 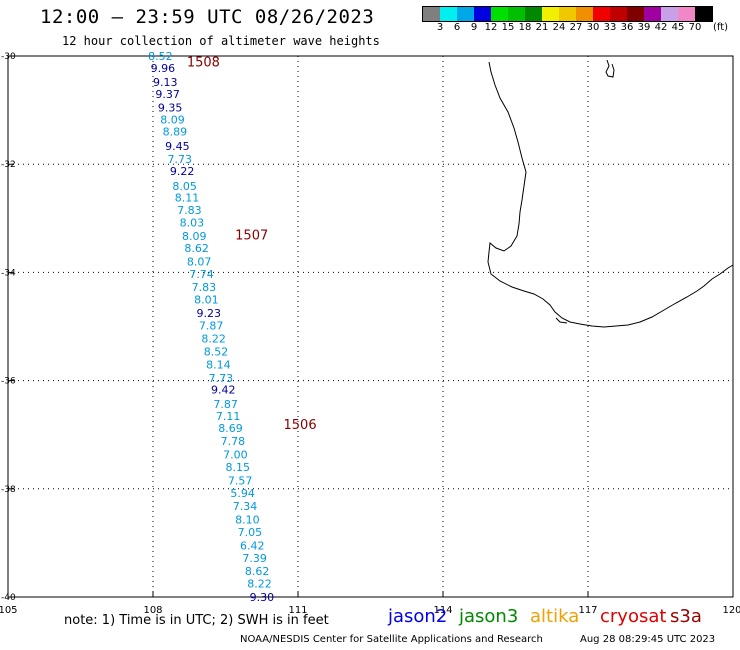 I want to click on lat-tick-label: -30, so click(x=8, y=57).